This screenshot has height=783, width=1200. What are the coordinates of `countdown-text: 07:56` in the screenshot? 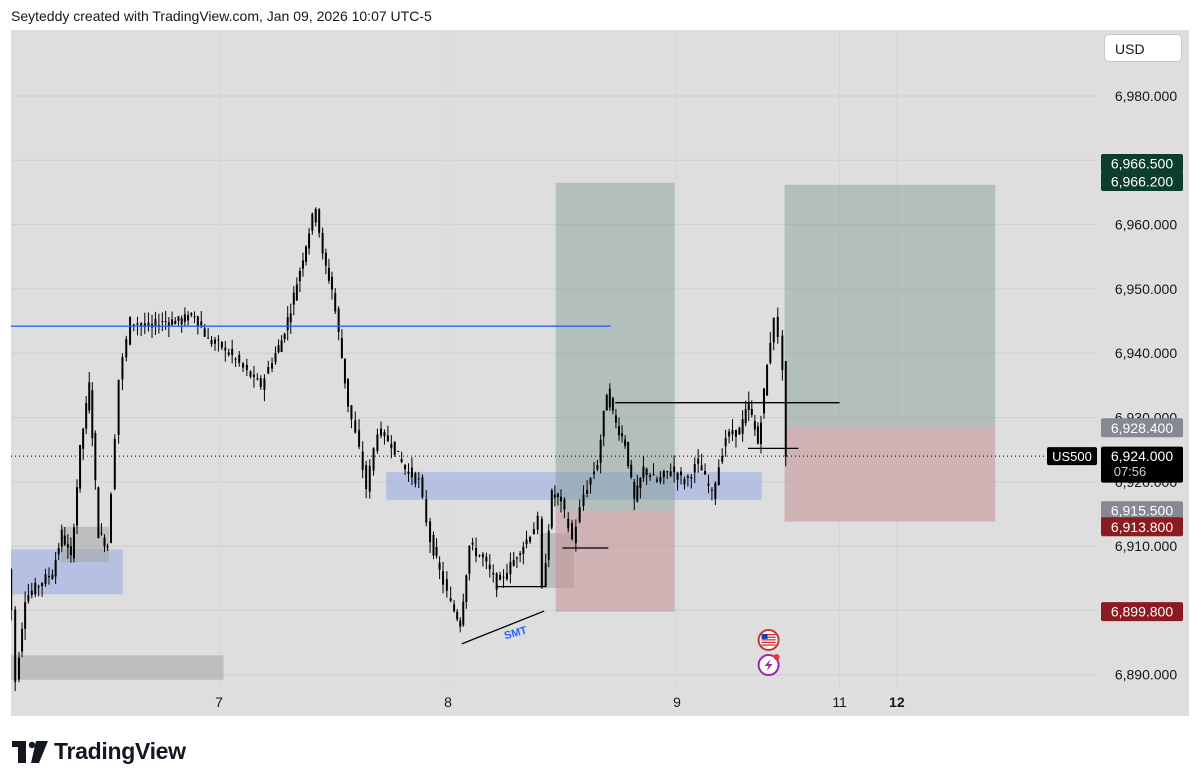 It's located at (1130, 471).